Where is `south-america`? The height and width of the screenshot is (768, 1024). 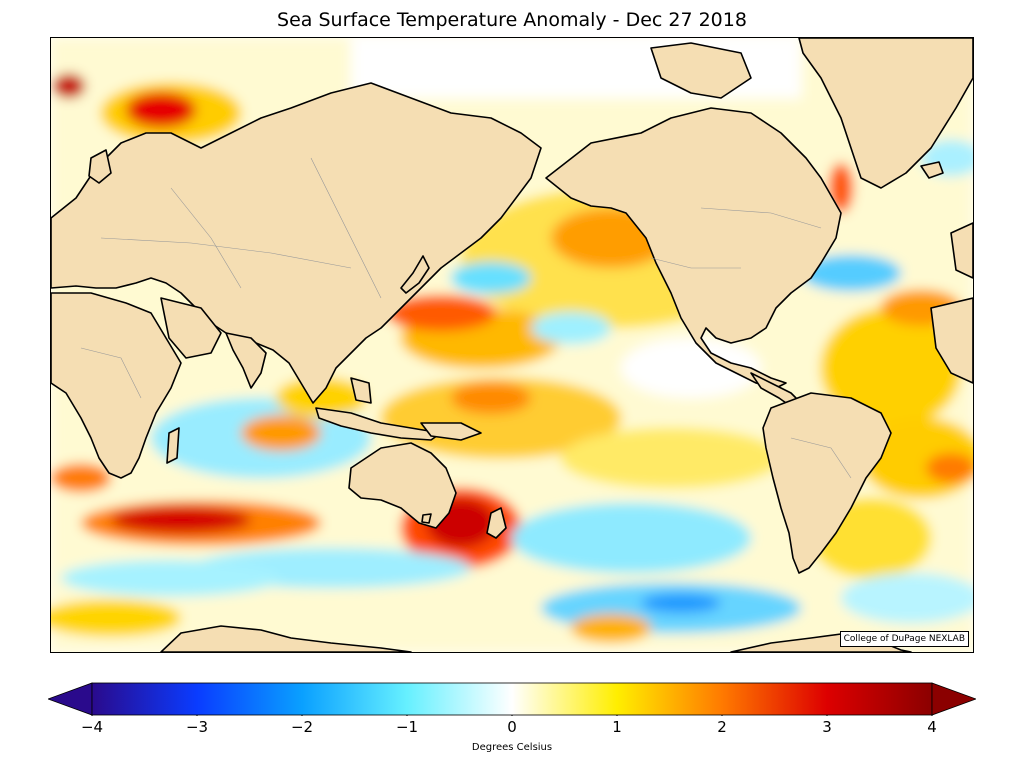 south-america is located at coordinates (827, 483).